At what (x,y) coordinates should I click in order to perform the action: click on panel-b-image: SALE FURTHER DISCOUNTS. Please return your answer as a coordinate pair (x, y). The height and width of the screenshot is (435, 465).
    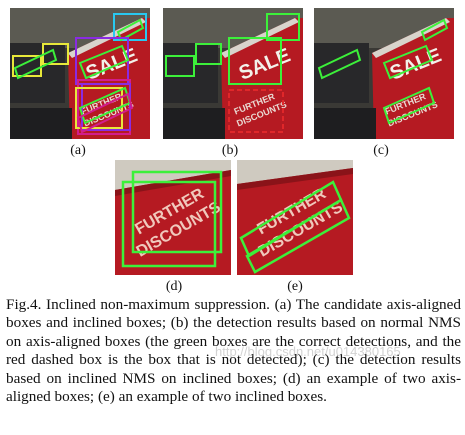
    Looking at the image, I should click on (233, 73).